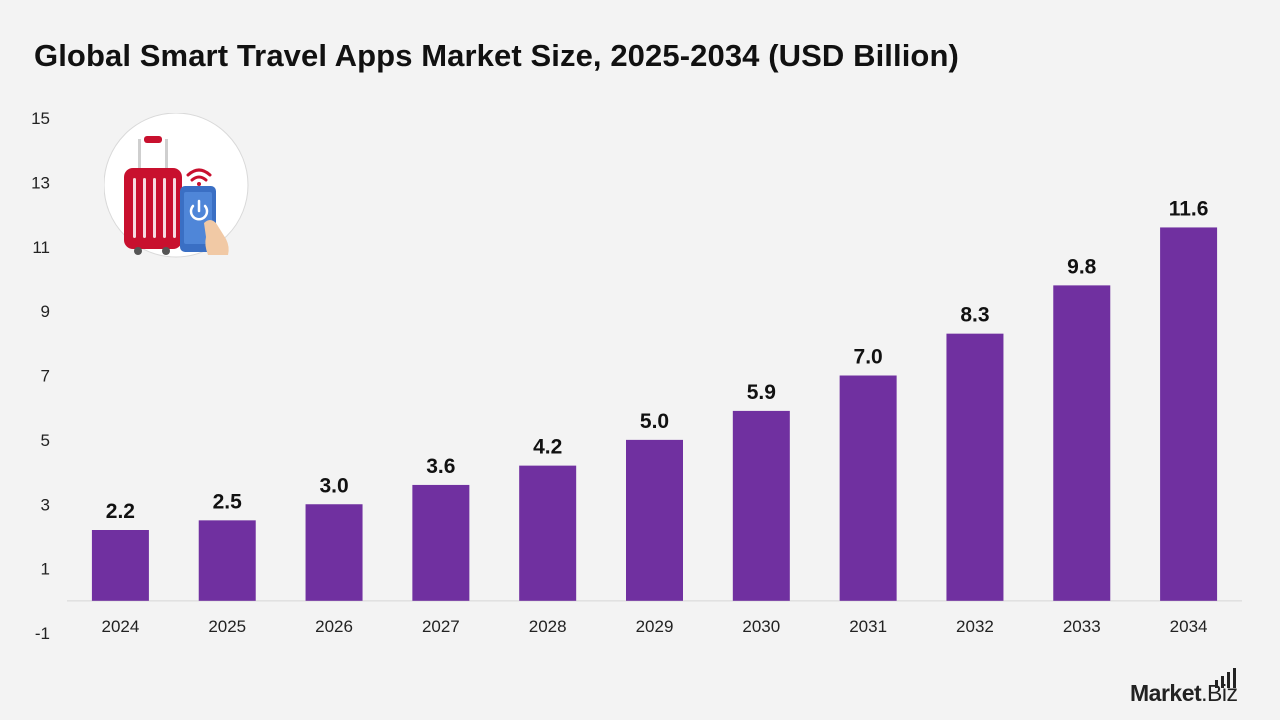  Describe the element at coordinates (1189, 626) in the screenshot. I see `x-tick-label: 2034` at that location.